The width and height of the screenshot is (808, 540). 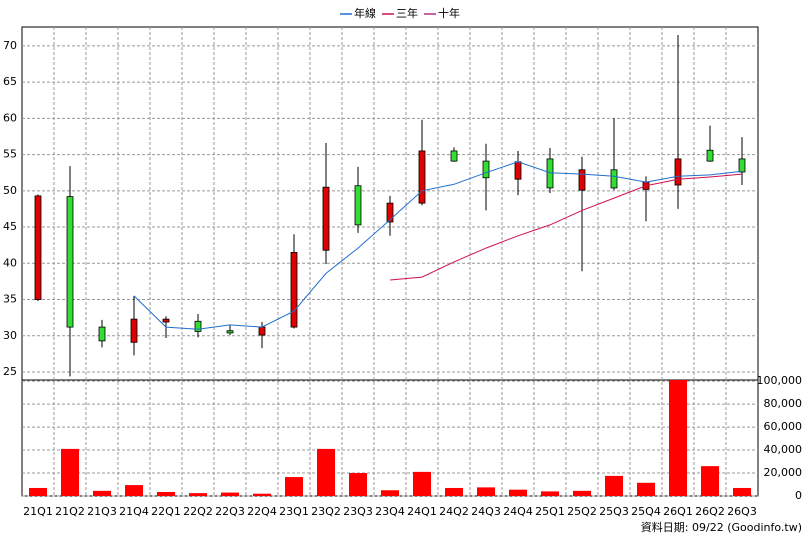 What do you see at coordinates (614, 511) in the screenshot?
I see `x-tick-label: 25Q3` at bounding box center [614, 511].